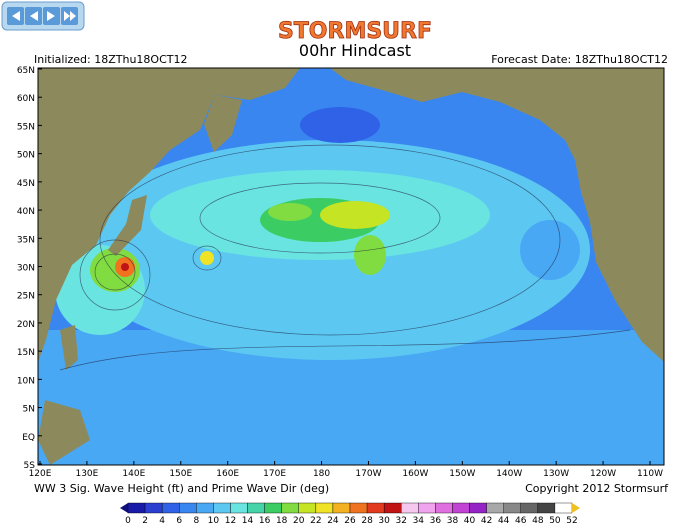 The width and height of the screenshot is (686, 531). Describe the element at coordinates (110, 59) in the screenshot. I see `initialized: Initialized: 18ZThu18OCT12` at that location.